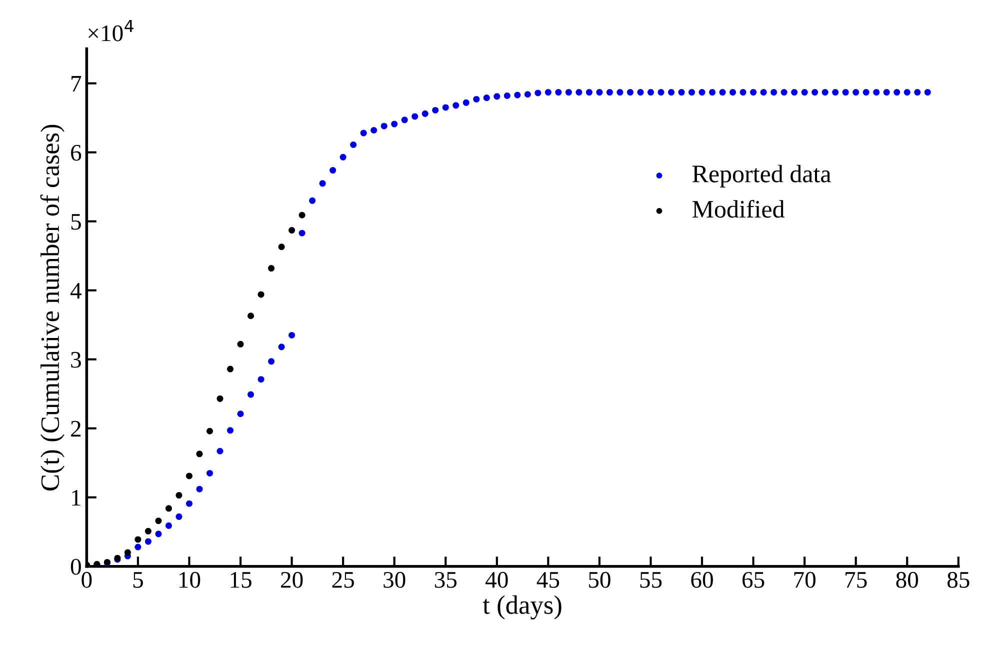 This screenshot has width=985, height=651. What do you see at coordinates (77, 84) in the screenshot?
I see `y-tick-label: 7` at bounding box center [77, 84].